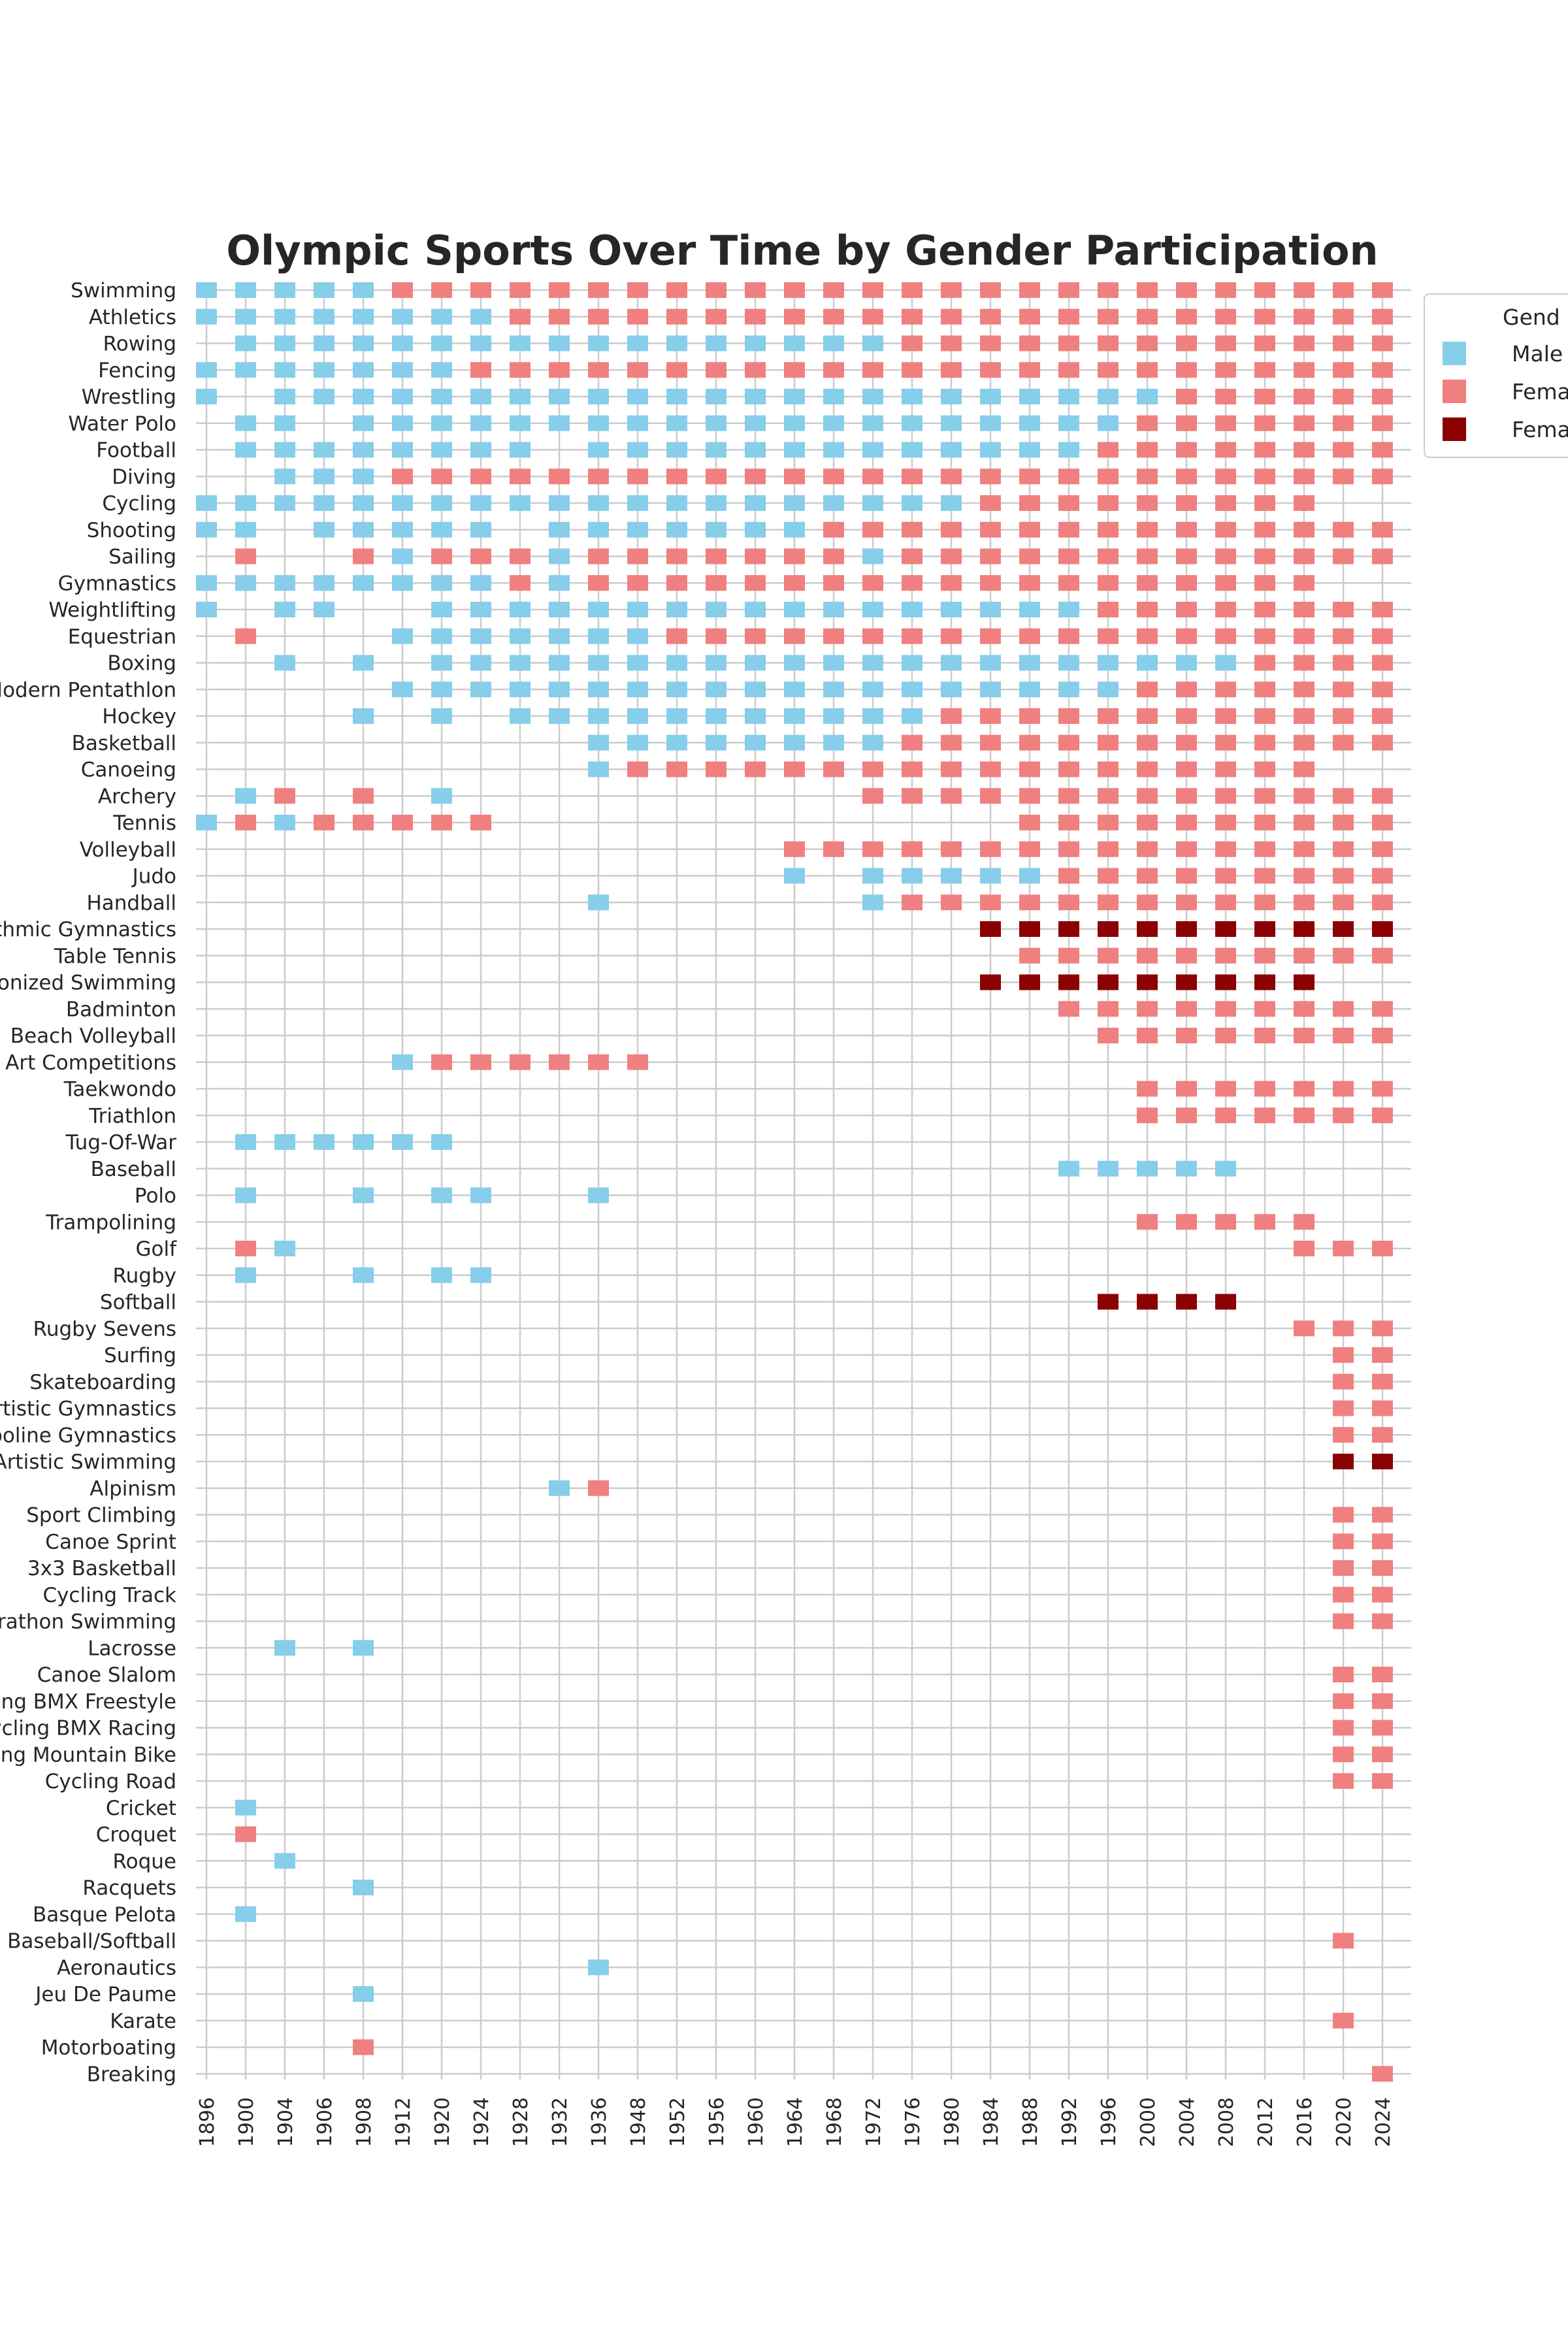 This screenshot has height=2352, width=1568. What do you see at coordinates (363, 343) in the screenshot?
I see `cell-1908` at bounding box center [363, 343].